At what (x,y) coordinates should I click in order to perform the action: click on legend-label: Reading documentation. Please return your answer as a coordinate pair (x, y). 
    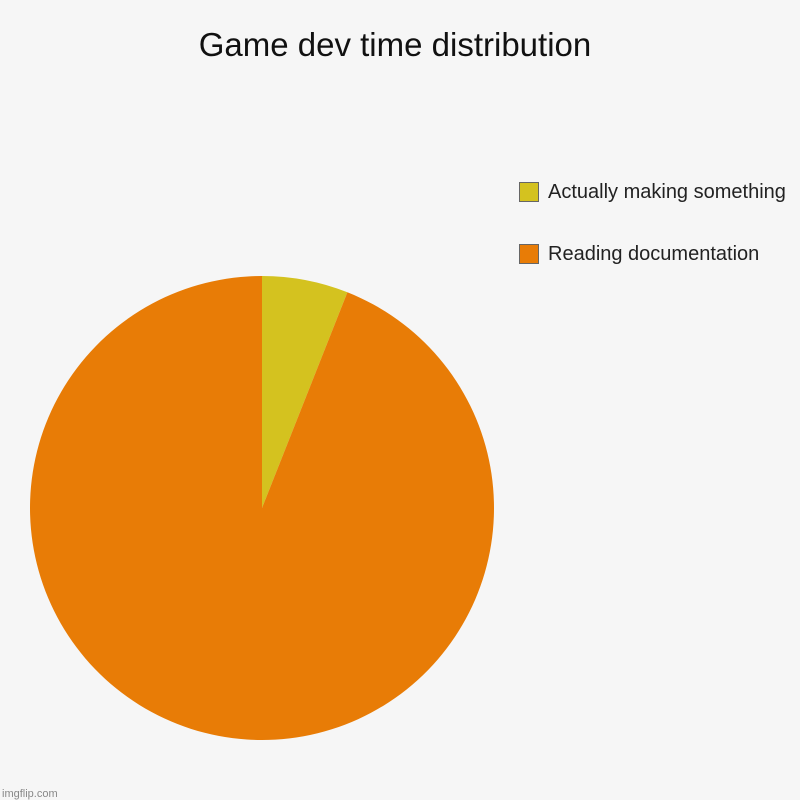
    Looking at the image, I should click on (654, 254).